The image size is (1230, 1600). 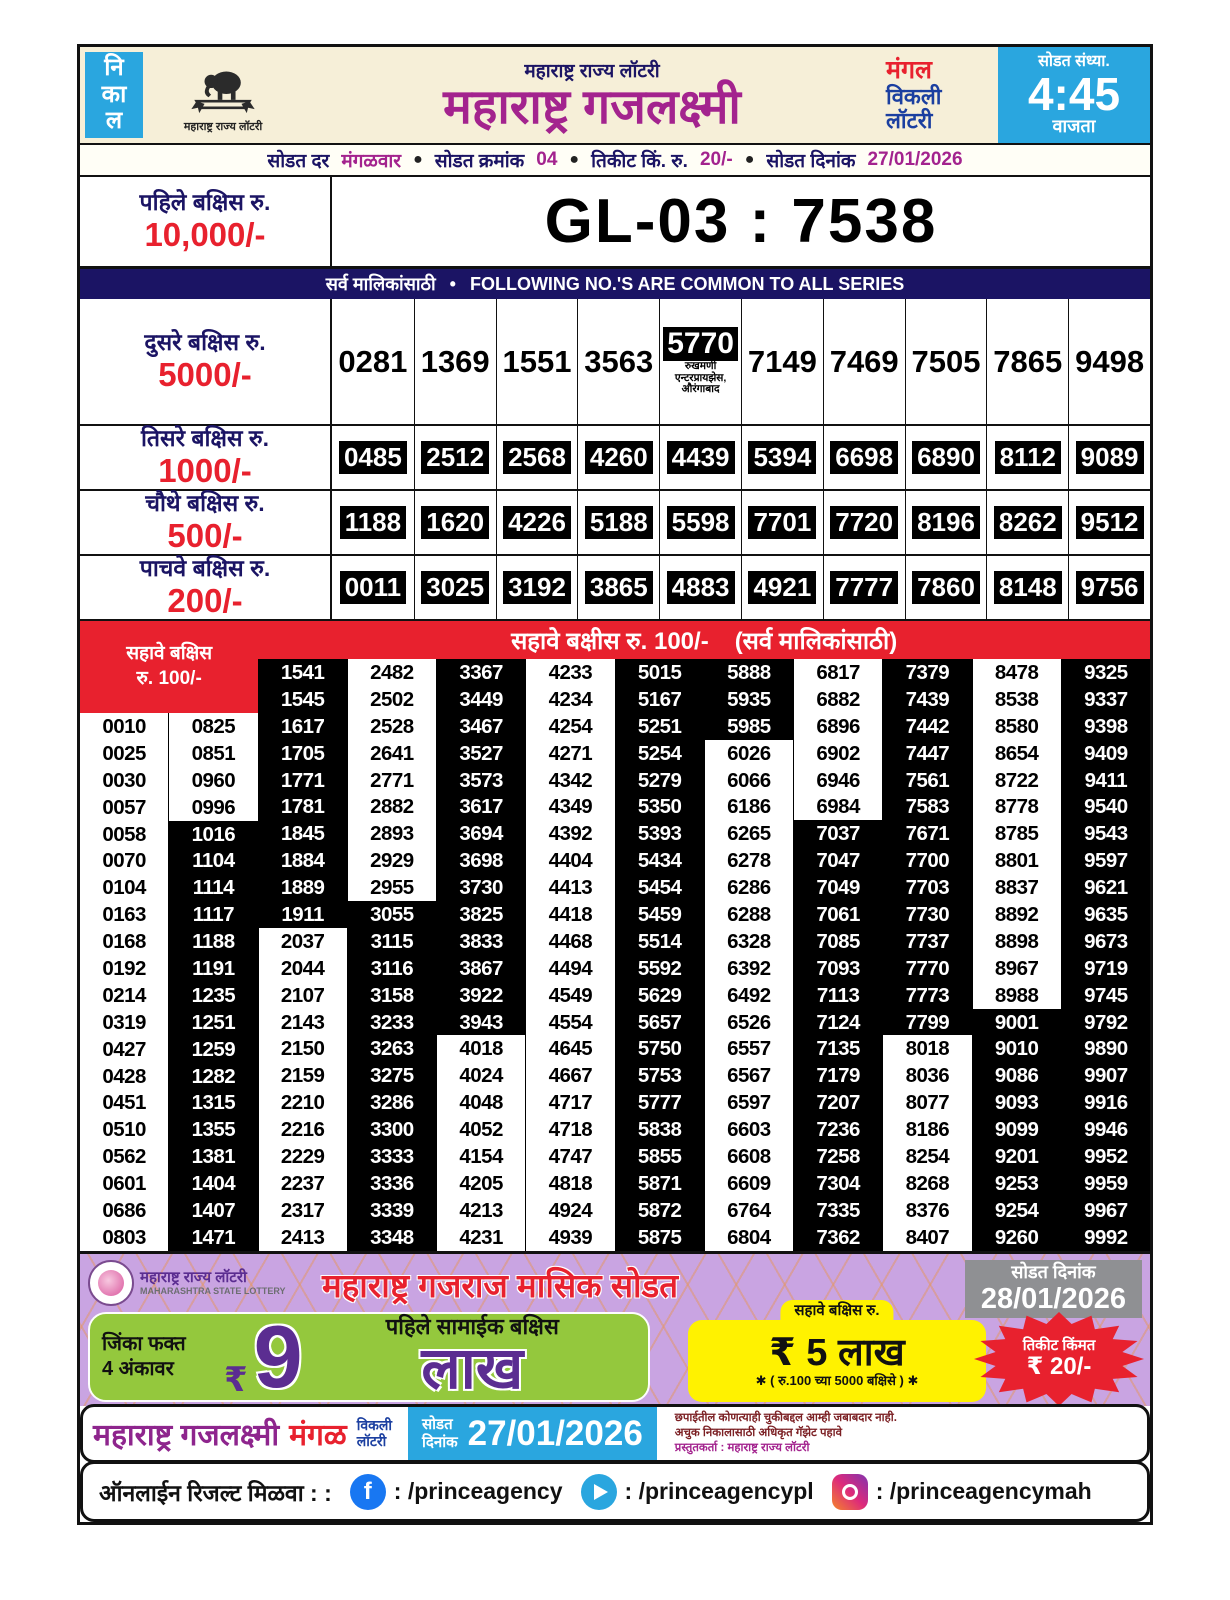 I want to click on telegram-icon, so click(x=598, y=1491).